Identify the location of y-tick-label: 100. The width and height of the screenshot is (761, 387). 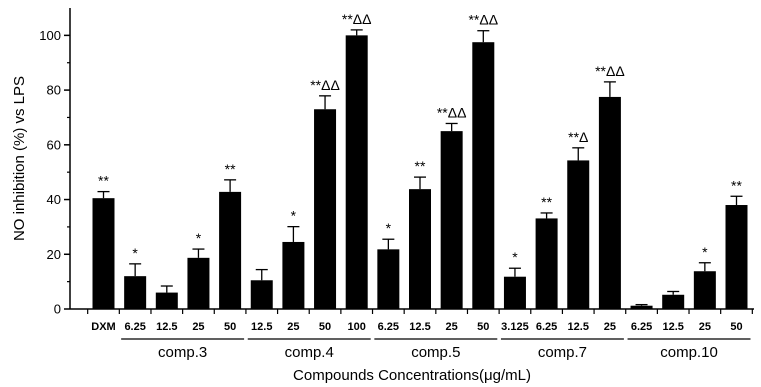
(50, 35).